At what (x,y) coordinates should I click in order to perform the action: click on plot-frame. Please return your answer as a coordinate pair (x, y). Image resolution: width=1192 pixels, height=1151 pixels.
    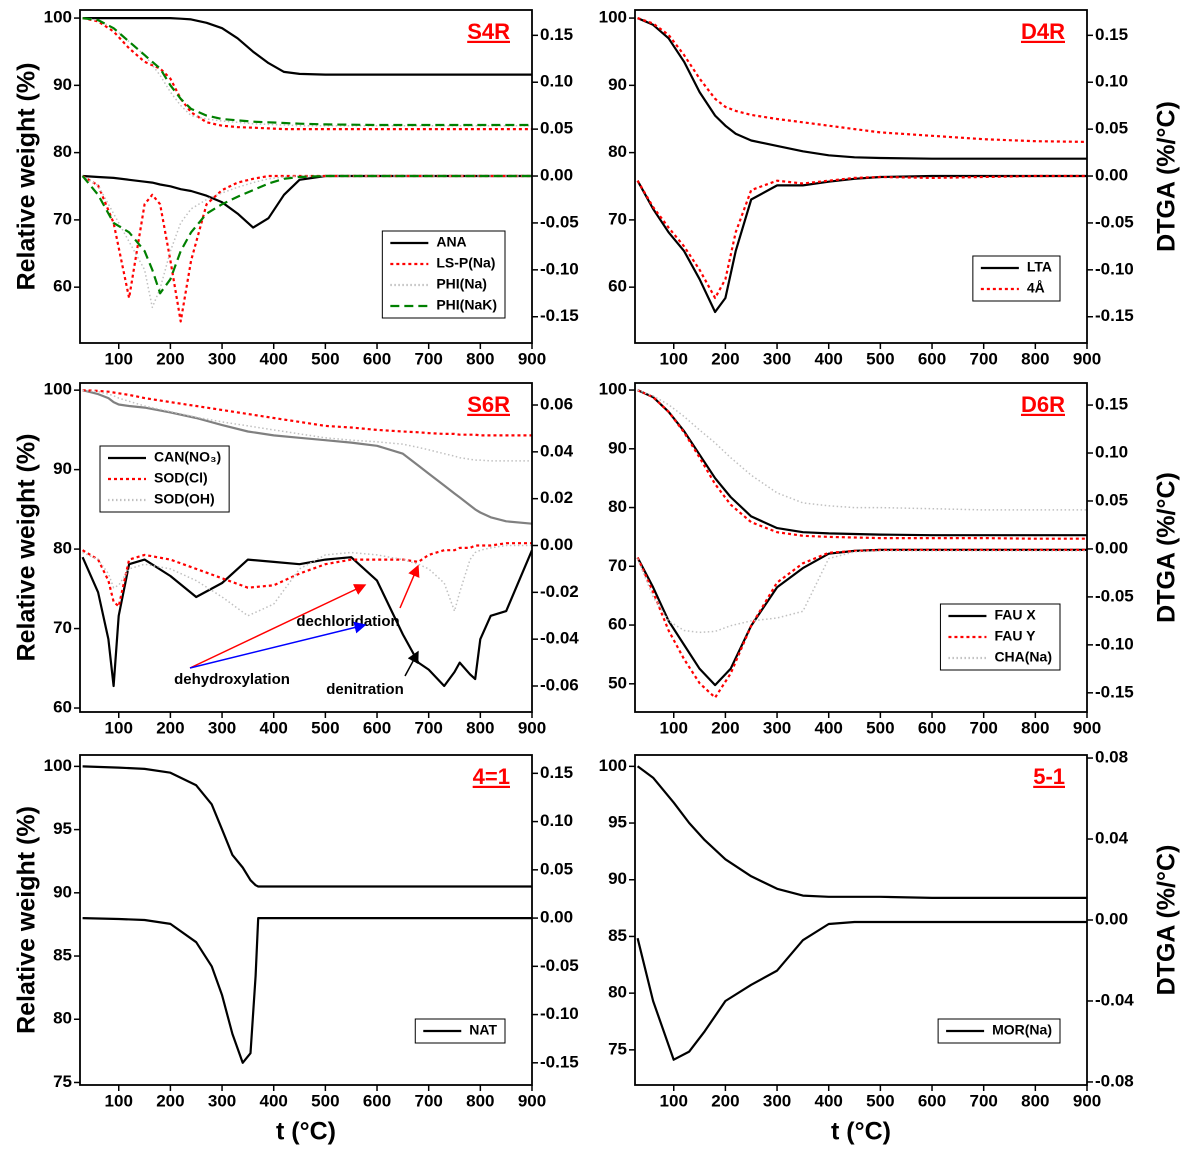
    Looking at the image, I should click on (861, 176).